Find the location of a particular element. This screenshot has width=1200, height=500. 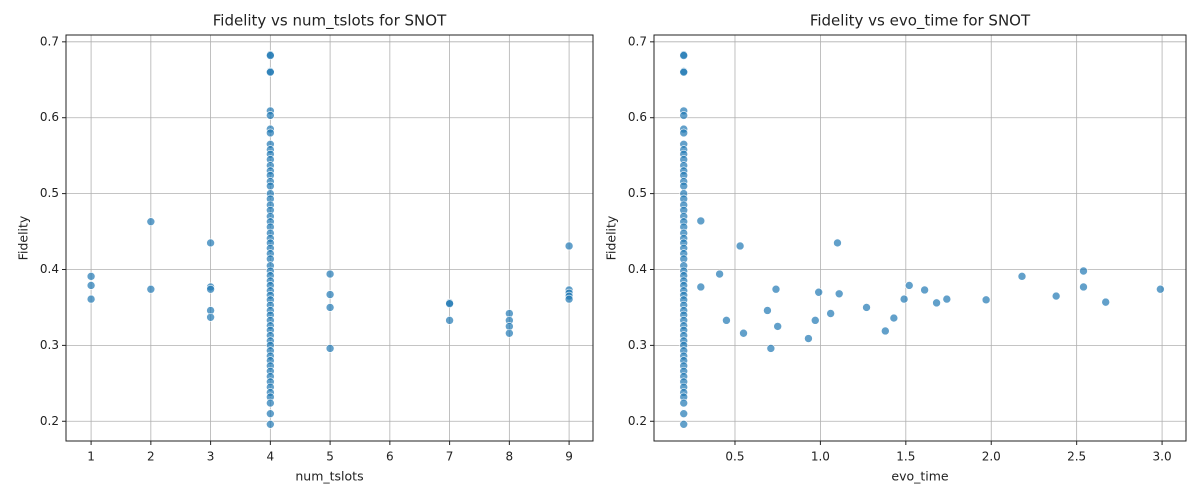

x-tick-label: 1.5 is located at coordinates (905, 457).